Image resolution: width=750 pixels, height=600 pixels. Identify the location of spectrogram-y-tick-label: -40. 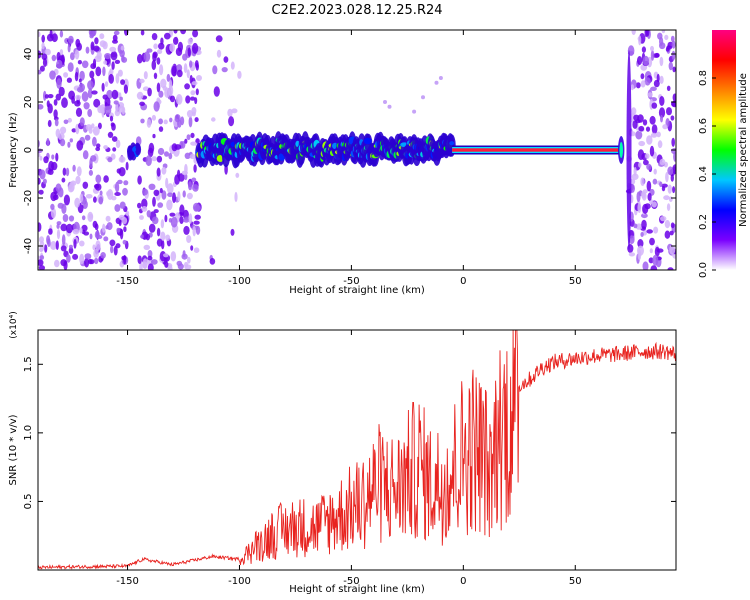
(28, 246).